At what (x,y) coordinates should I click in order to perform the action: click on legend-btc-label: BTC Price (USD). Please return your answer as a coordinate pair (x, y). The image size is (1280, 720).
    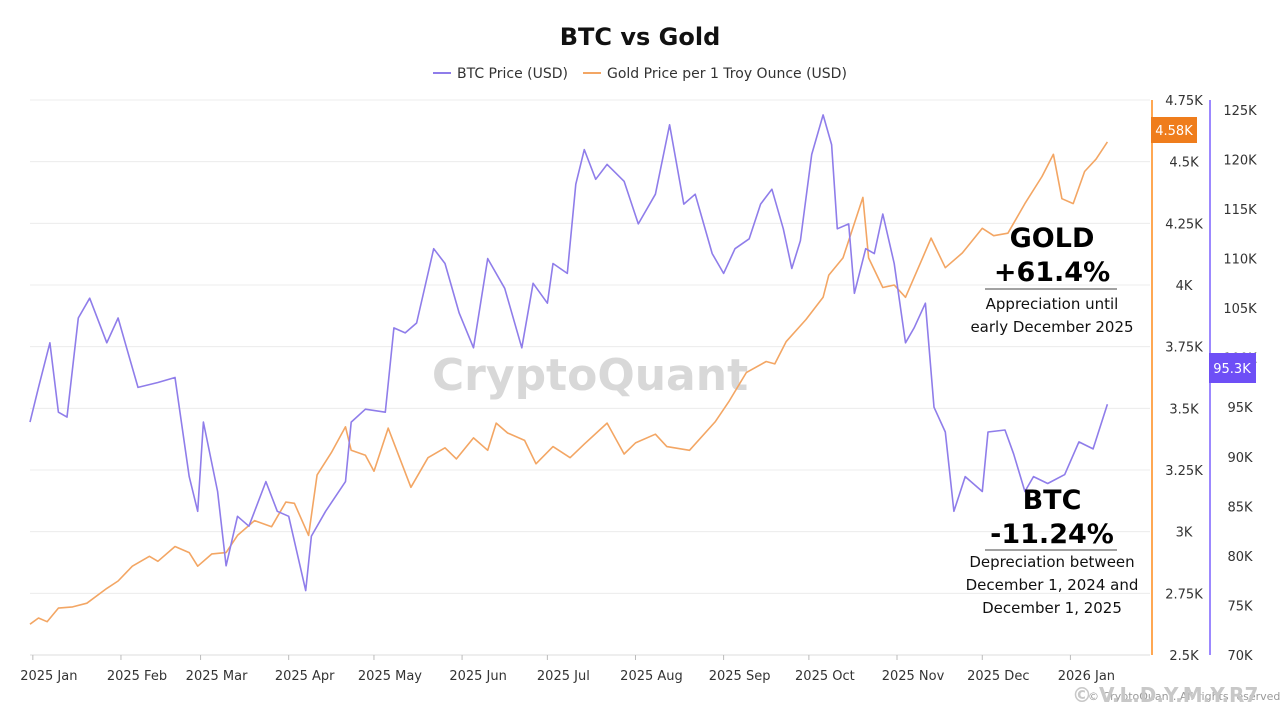
    Looking at the image, I should click on (512, 74).